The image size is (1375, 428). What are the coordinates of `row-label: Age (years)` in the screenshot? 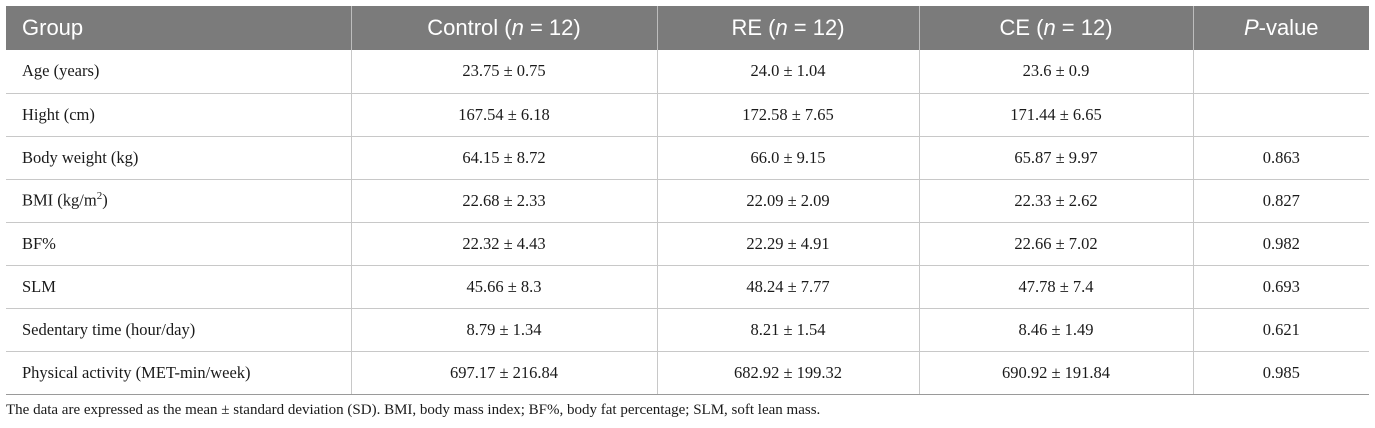 It's located at (179, 72).